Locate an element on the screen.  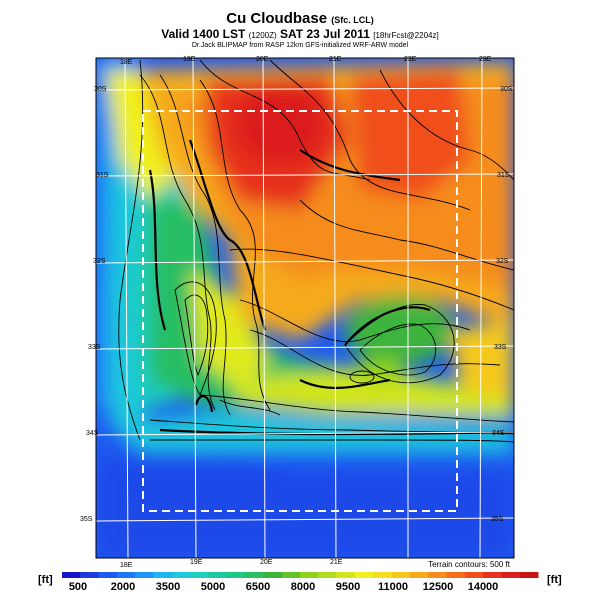
lon-labels-bottom: 18E 19E 20E 21E is located at coordinates (231, 564).